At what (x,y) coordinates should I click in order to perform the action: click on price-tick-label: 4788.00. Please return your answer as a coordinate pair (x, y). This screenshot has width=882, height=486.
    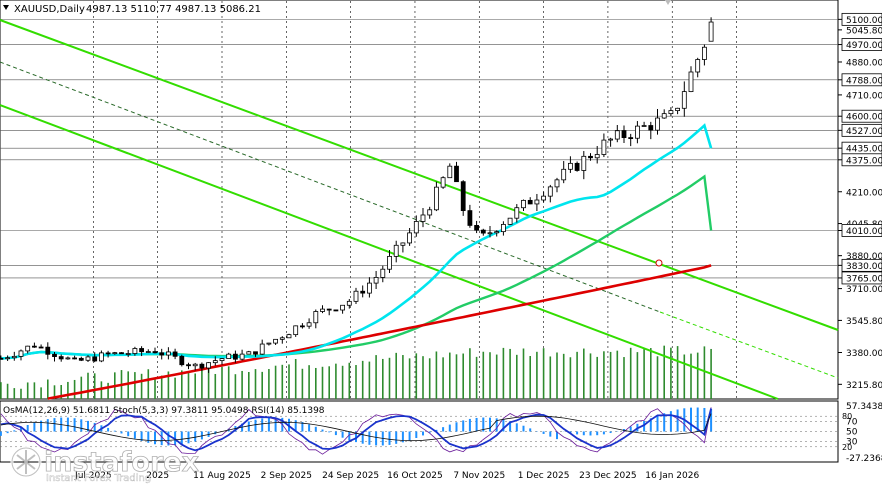
    Looking at the image, I should click on (864, 81).